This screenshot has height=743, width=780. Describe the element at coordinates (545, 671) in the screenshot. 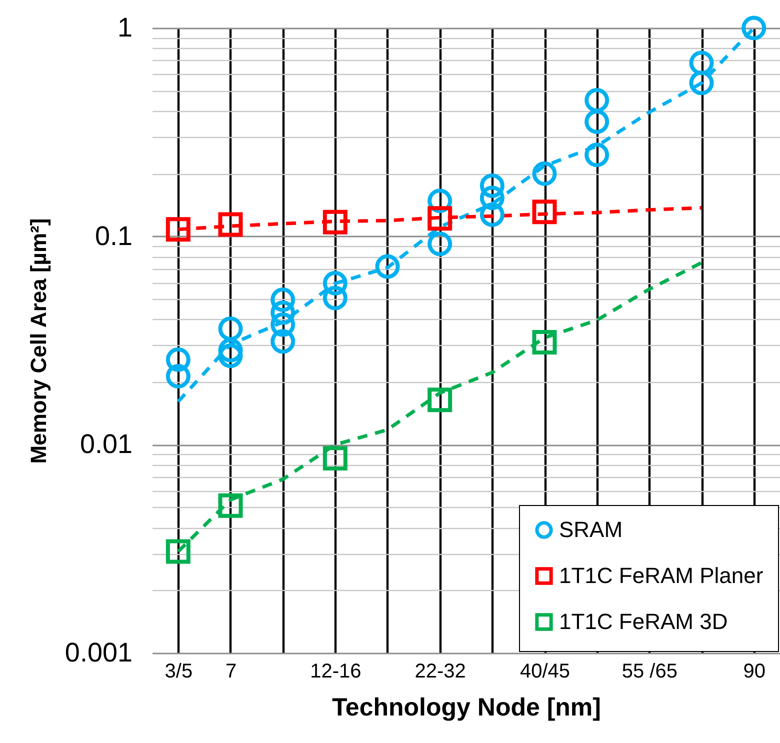

I see `x-tick-label: 40/45` at that location.